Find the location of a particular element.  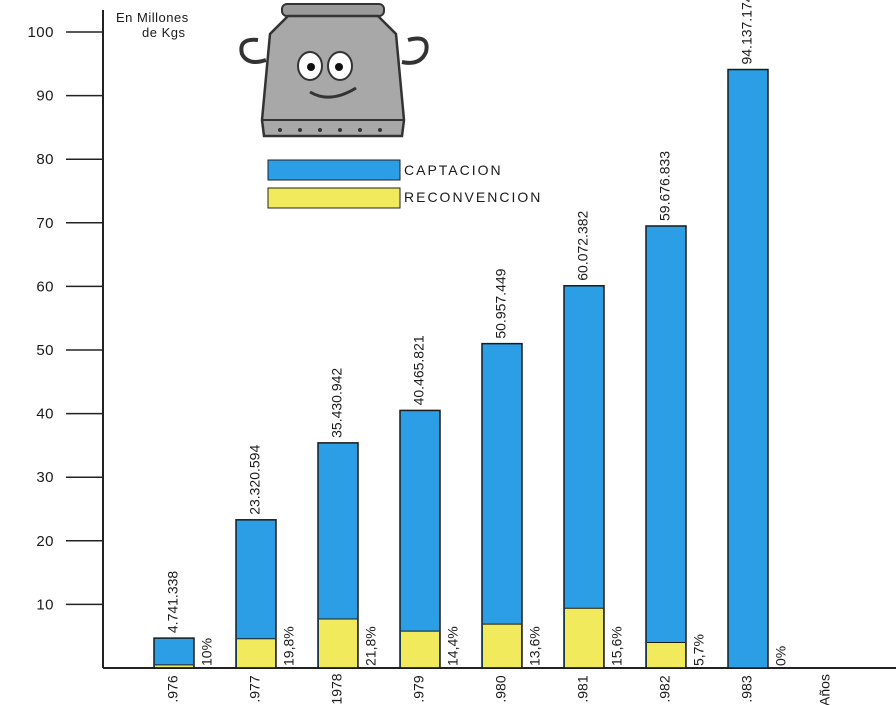

captacion-value-label: 94.137.174 is located at coordinates (747, 32).